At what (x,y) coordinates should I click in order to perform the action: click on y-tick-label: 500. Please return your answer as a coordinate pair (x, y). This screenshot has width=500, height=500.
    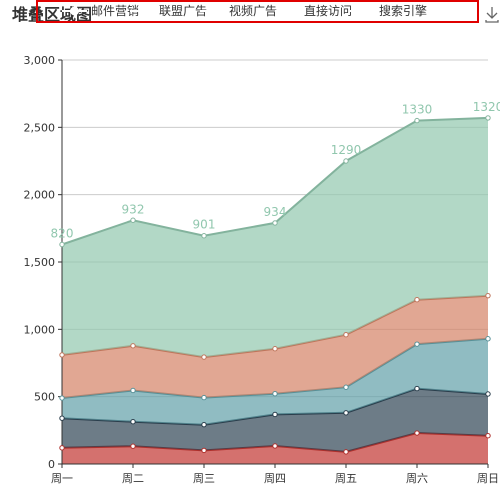
    Looking at the image, I should click on (44, 397).